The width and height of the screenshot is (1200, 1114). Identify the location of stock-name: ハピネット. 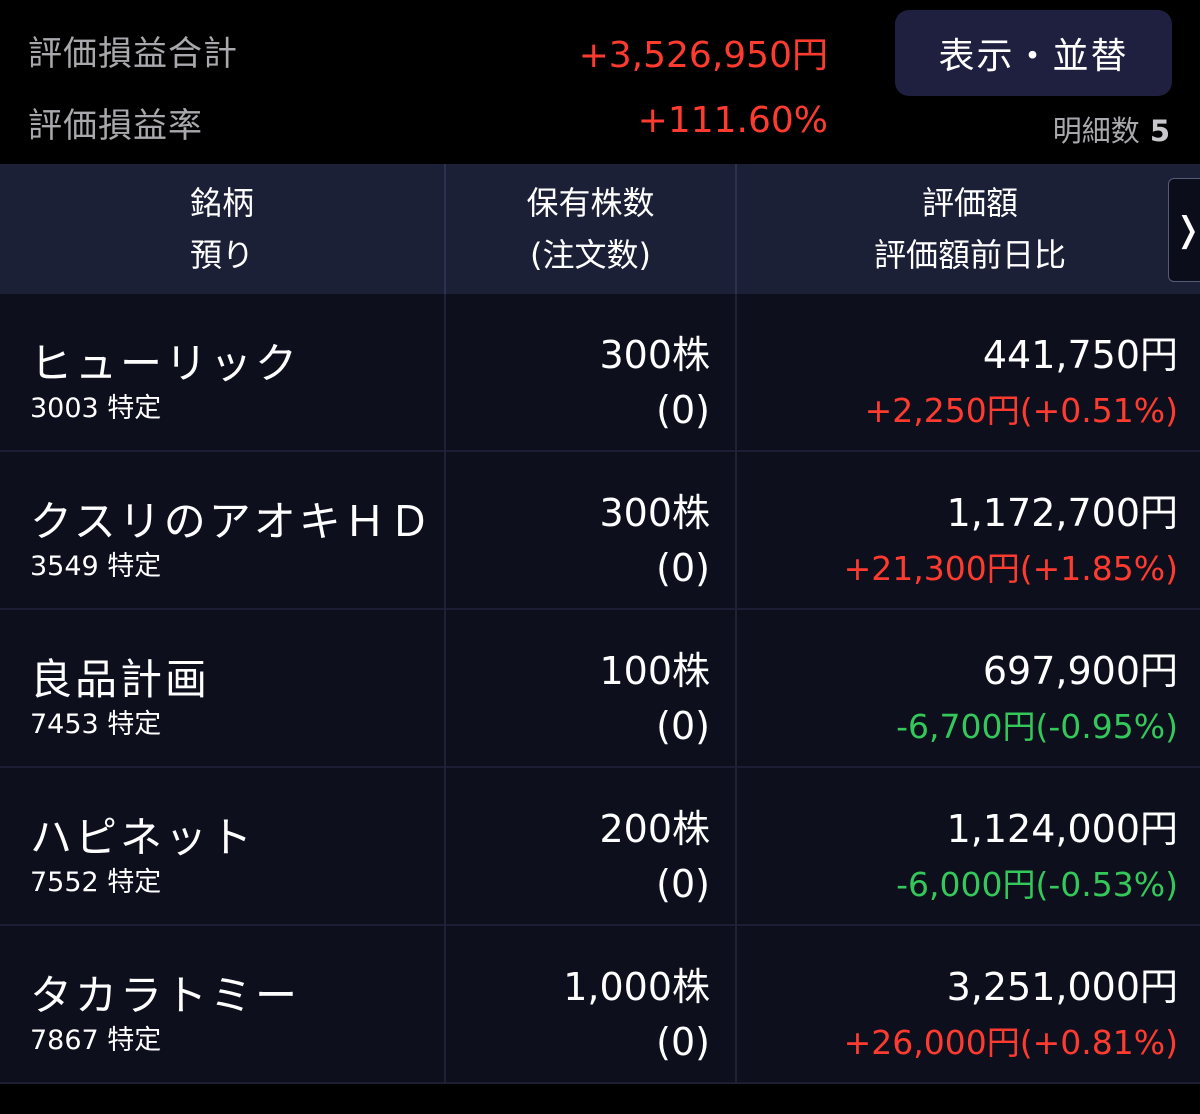
(143, 837).